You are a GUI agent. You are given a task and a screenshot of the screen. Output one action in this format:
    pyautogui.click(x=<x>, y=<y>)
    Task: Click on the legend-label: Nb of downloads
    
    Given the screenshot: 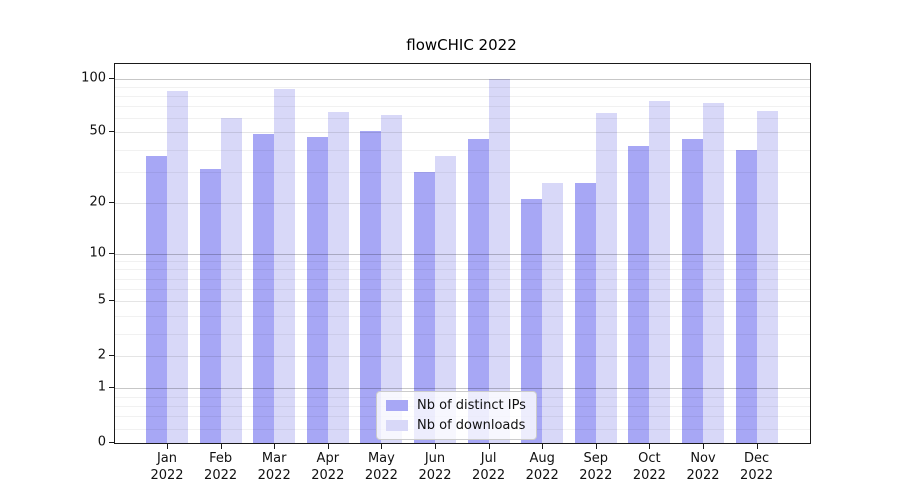 What is the action you would take?
    pyautogui.click(x=471, y=425)
    